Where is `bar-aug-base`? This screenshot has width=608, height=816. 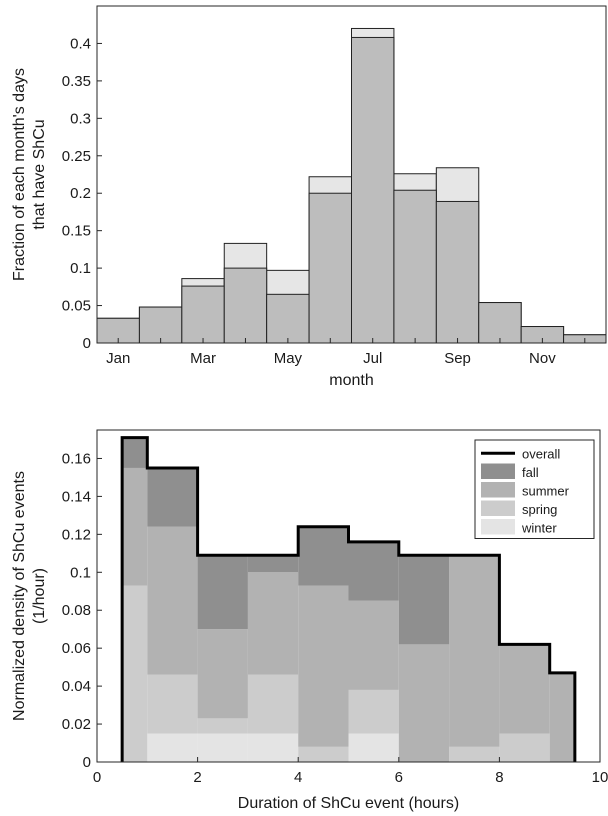 bar-aug-base is located at coordinates (415, 266).